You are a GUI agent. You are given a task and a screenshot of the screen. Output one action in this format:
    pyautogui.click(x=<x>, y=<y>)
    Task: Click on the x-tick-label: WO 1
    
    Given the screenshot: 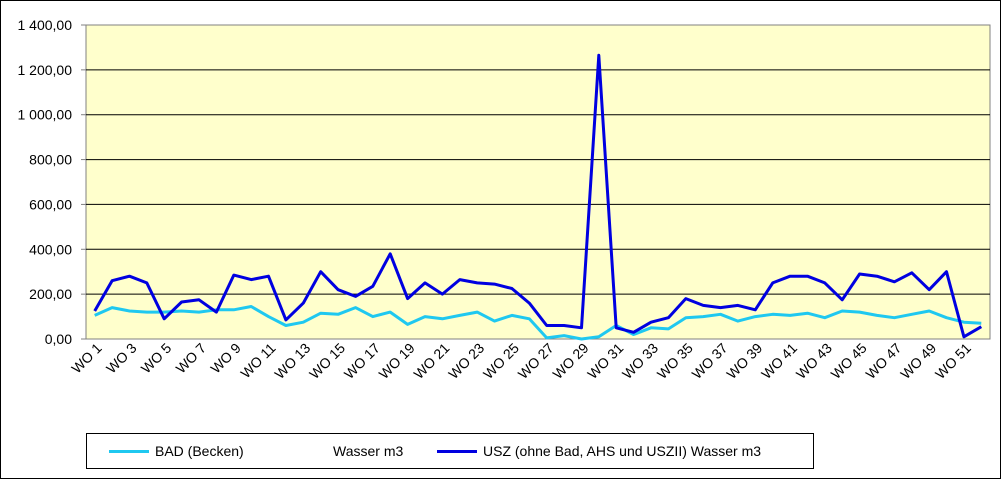 What is the action you would take?
    pyautogui.click(x=86, y=358)
    